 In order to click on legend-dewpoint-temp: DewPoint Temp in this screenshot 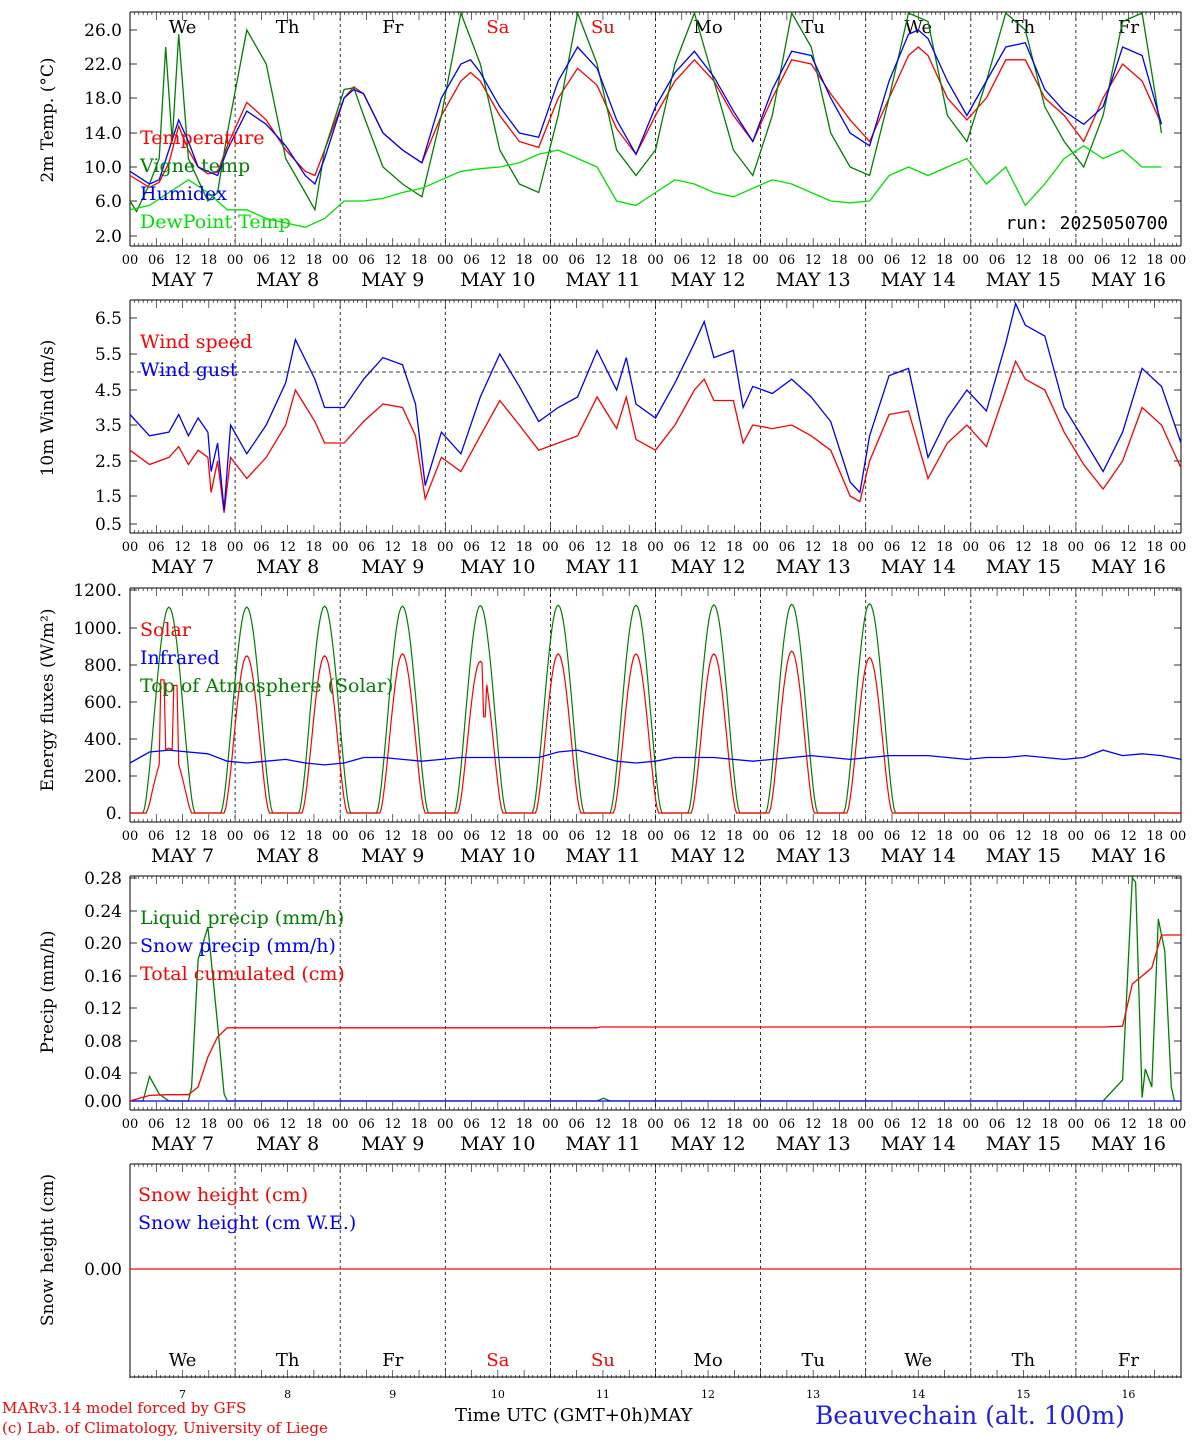, I will do `click(215, 222)`.